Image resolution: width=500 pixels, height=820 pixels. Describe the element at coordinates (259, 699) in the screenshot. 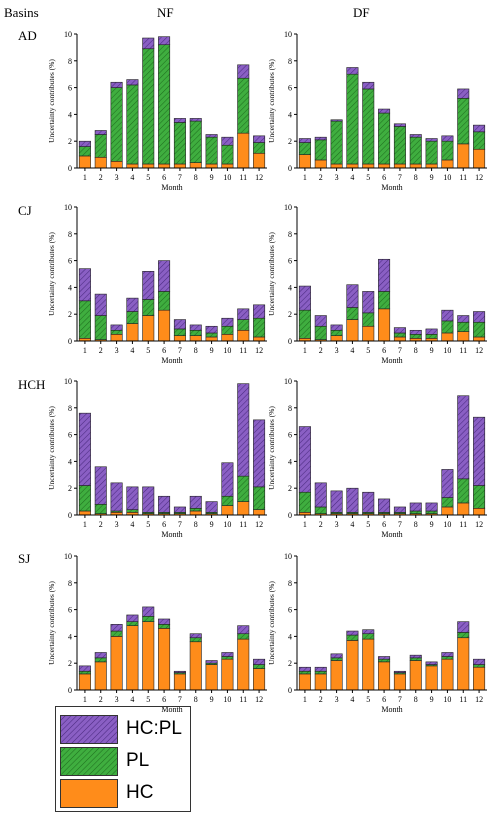

I see `x-tick-label-sj-nf-12: 12` at that location.